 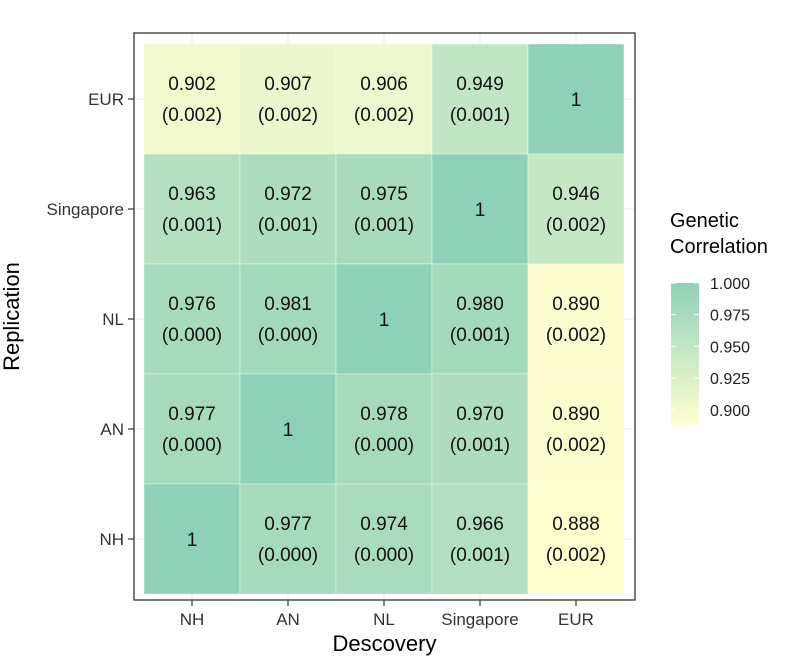 I want to click on y-axis-title: Replication, so click(x=12, y=316).